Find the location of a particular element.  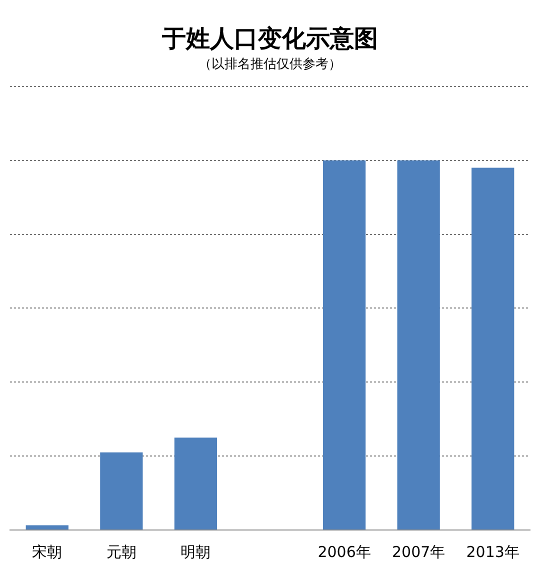

x-tick-label: 2013年 is located at coordinates (493, 551).